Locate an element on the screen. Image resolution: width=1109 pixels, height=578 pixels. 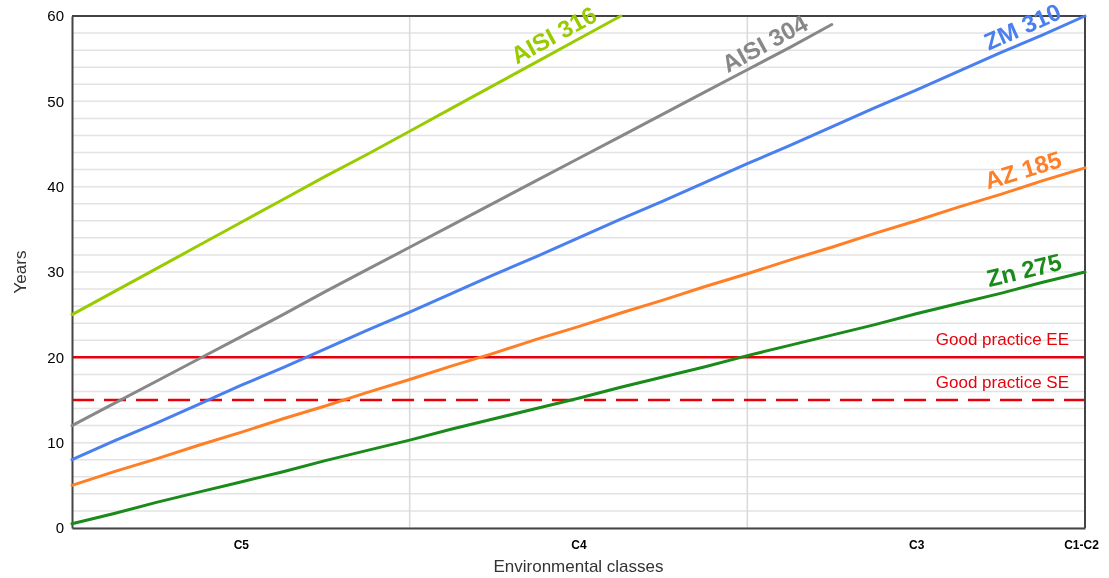
x-tick-label: C3 is located at coordinates (916, 544).